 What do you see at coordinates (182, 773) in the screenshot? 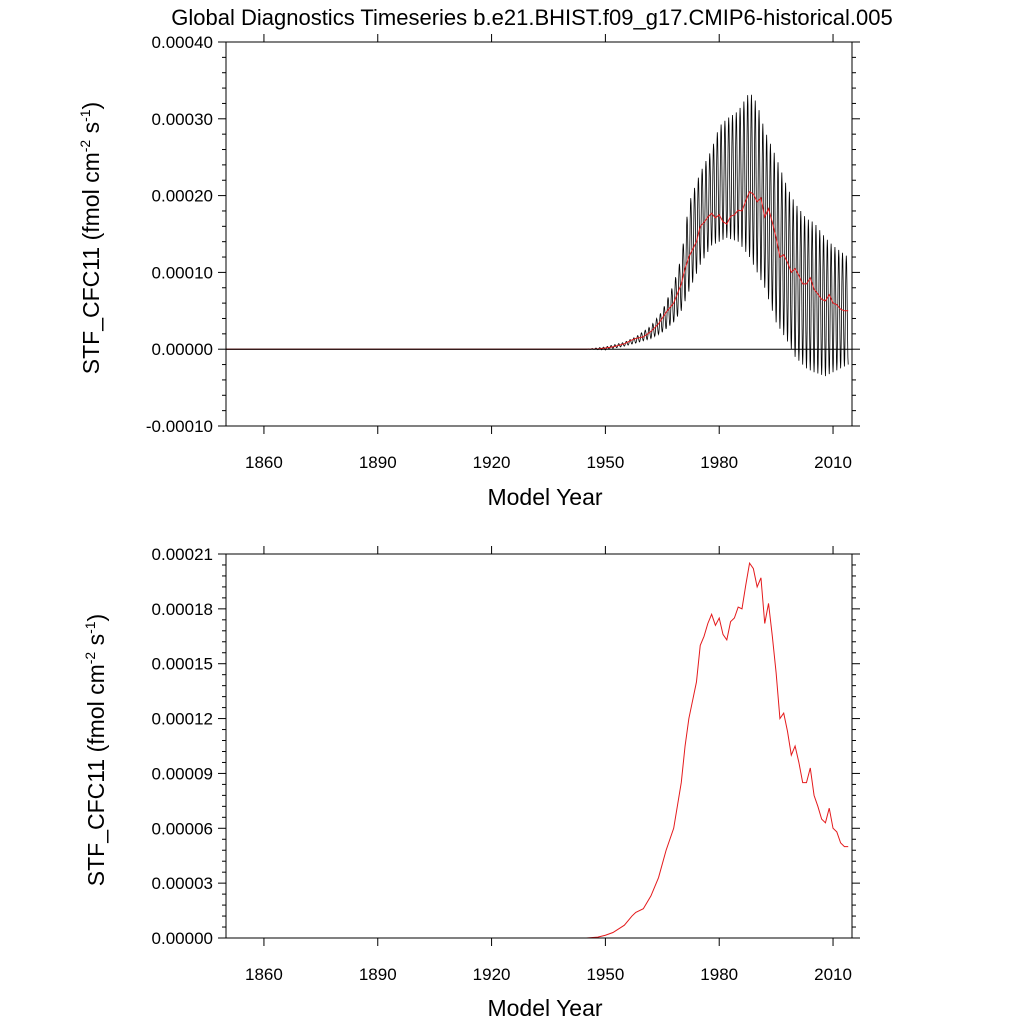
I see `y-tick-label: 0.00009` at bounding box center [182, 773].